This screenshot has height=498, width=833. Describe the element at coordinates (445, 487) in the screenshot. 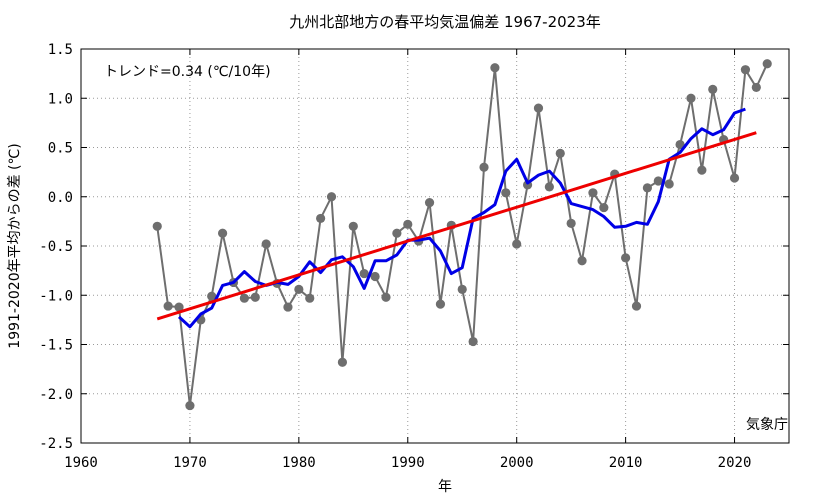

I see `x-axis-label: 年` at that location.